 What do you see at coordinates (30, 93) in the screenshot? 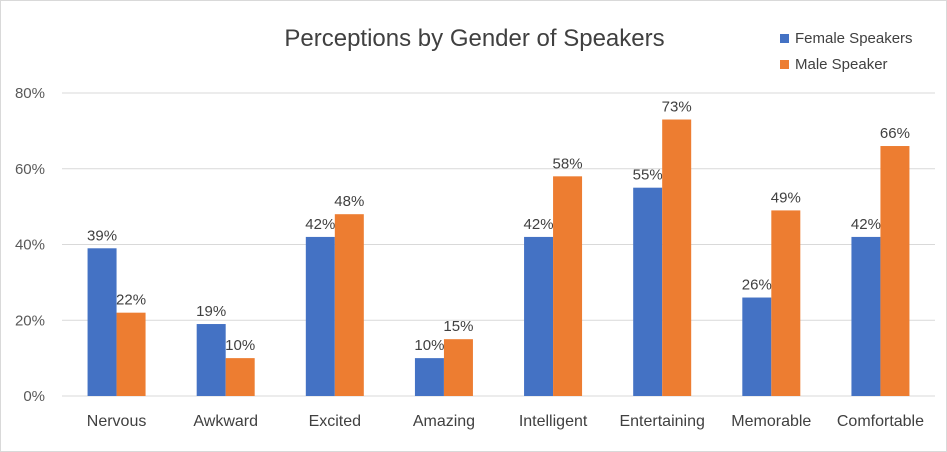
I see `y-tick-label: 80%` at bounding box center [30, 93].